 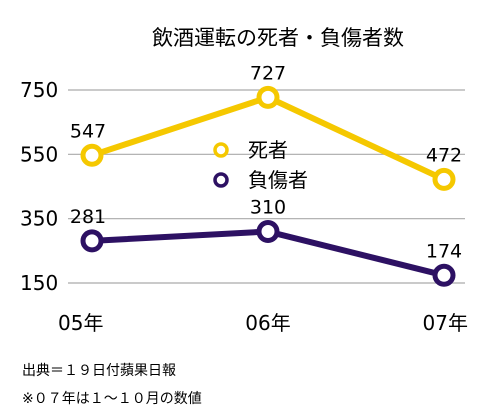 What do you see at coordinates (99, 371) in the screenshot?
I see `source-note: 出典＝１９日付蘋果日報` at bounding box center [99, 371].